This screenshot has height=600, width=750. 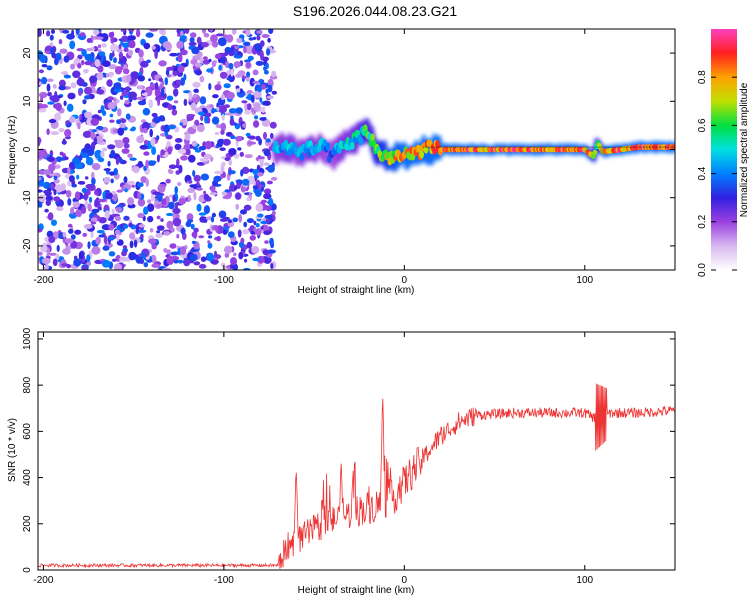 I want to click on colorbar-tick-label: 0.2, so click(x=702, y=221).